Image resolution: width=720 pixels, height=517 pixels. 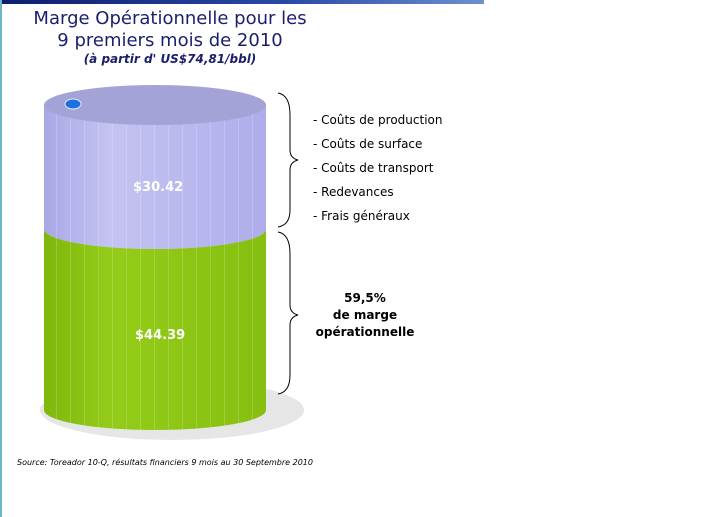 What do you see at coordinates (365, 298) in the screenshot?
I see `margin-pct: 59,5%` at bounding box center [365, 298].